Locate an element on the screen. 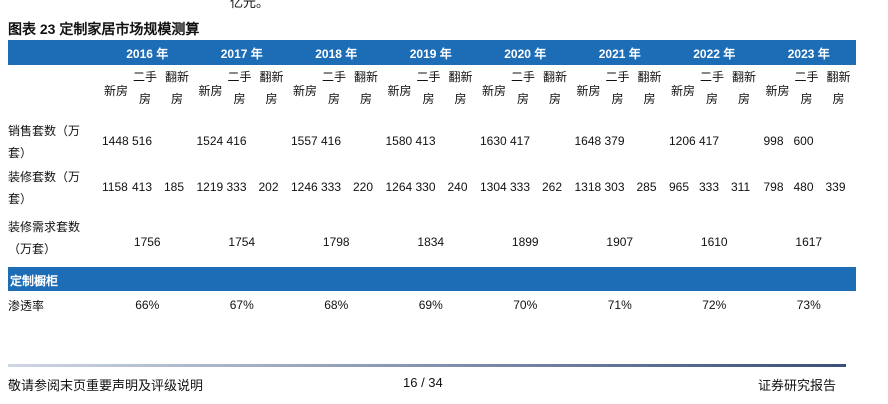  cell: 330 is located at coordinates (425, 187).